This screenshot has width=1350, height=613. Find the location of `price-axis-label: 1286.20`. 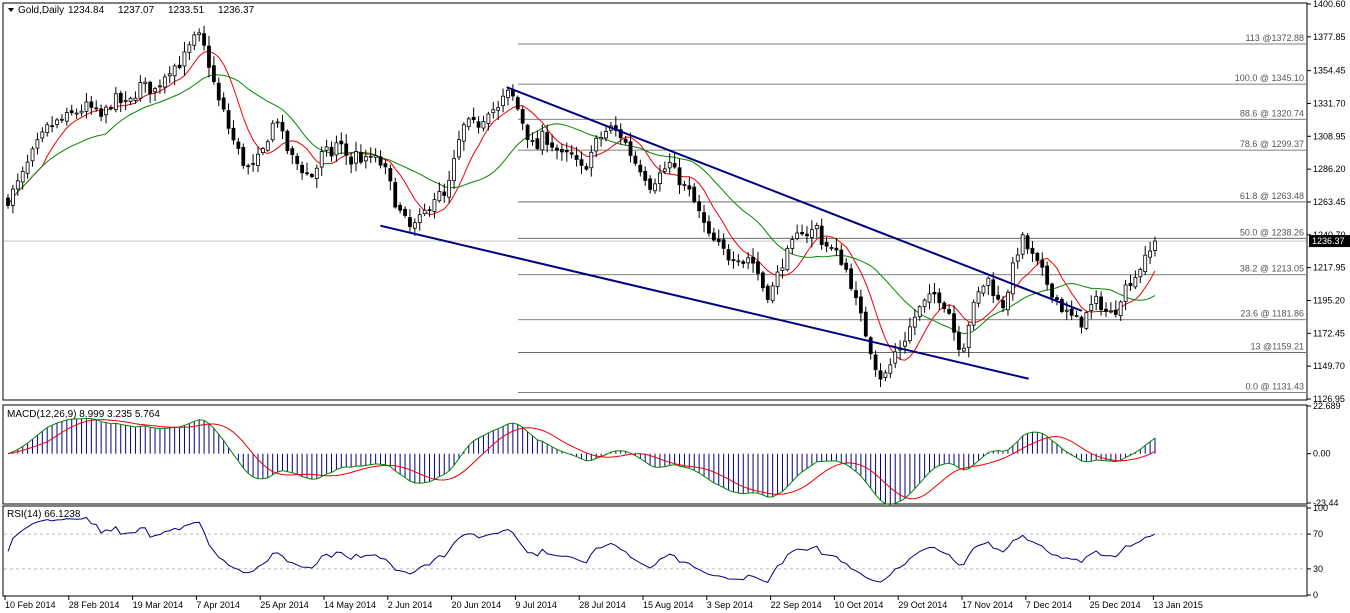

price-axis-label: 1286.20 is located at coordinates (1329, 169).